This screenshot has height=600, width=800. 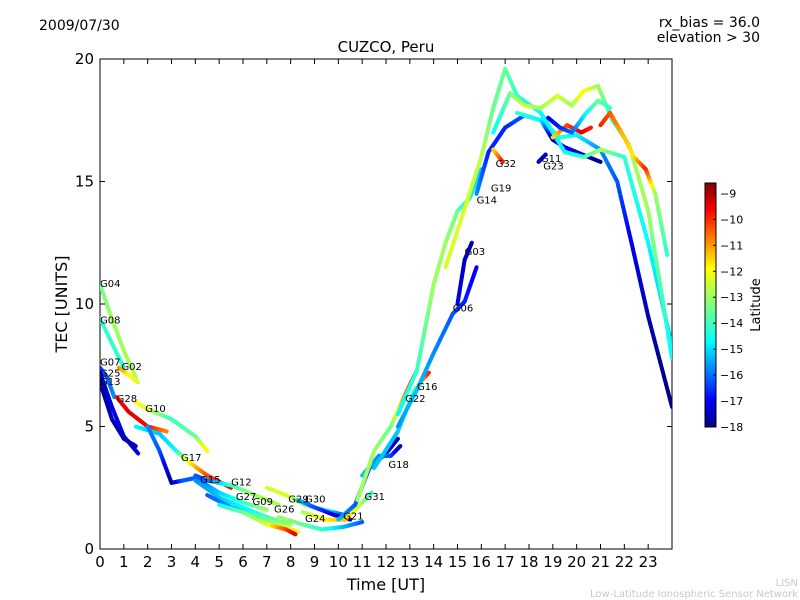 I want to click on trace-segment-g32, so click(x=502, y=161).